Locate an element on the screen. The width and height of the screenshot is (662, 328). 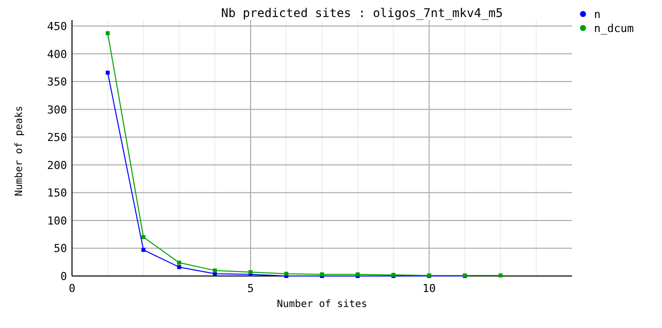
y-tick-label: 400 is located at coordinates (57, 54).